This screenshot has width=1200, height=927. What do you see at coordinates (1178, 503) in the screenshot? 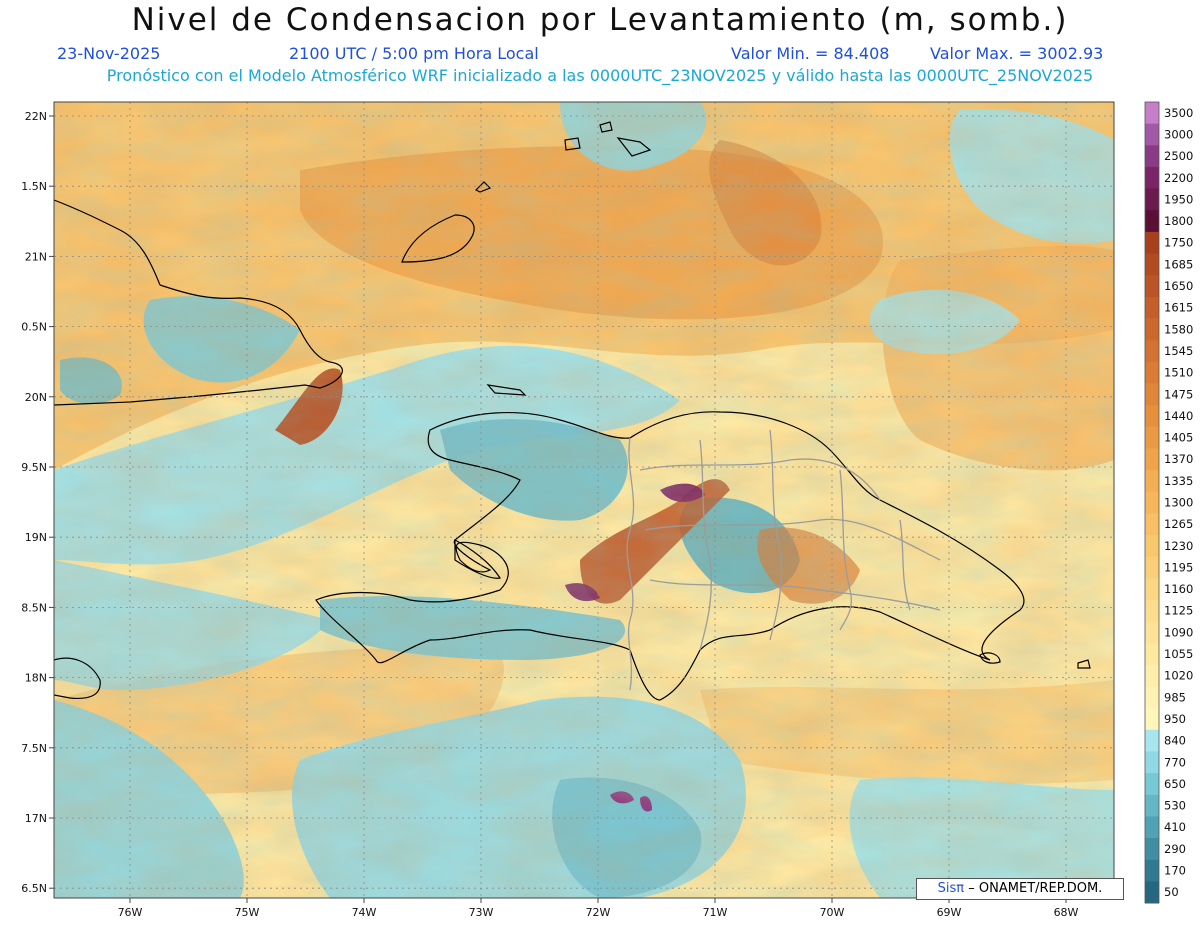
I see `colorbar-label: 1300` at bounding box center [1178, 503].